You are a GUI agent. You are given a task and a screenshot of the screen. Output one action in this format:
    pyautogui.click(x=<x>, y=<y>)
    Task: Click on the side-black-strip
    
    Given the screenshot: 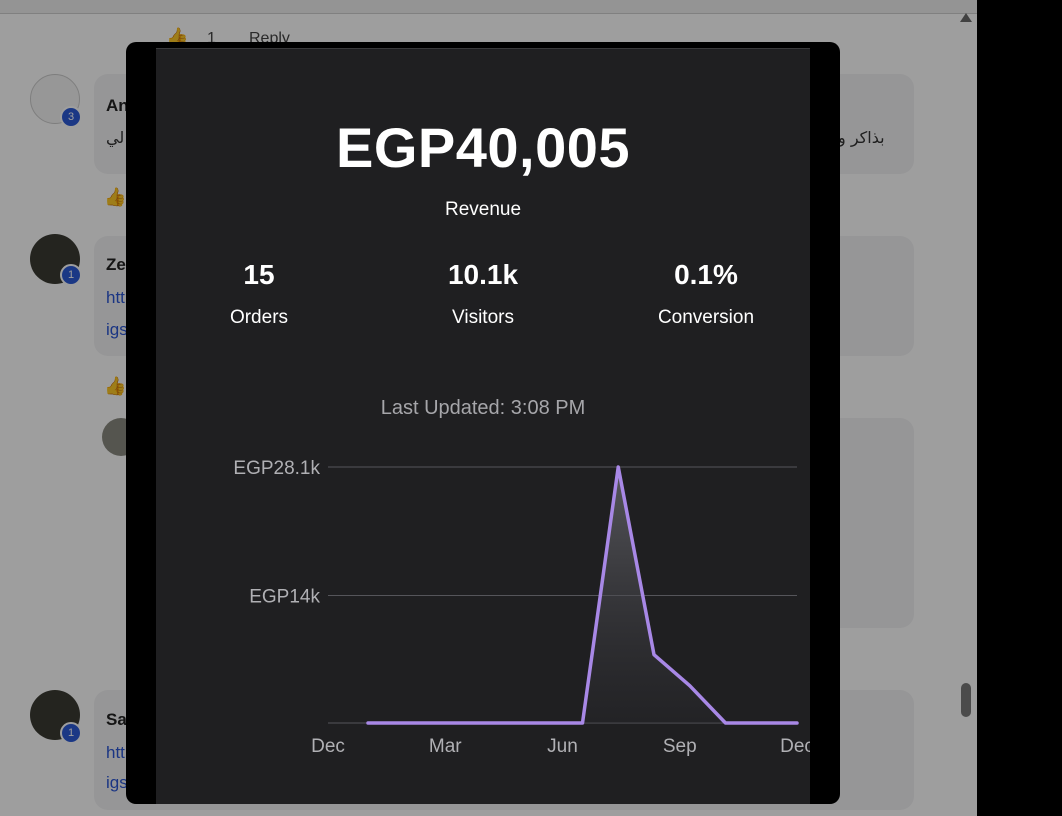 What is the action you would take?
    pyautogui.click(x=1019, y=408)
    